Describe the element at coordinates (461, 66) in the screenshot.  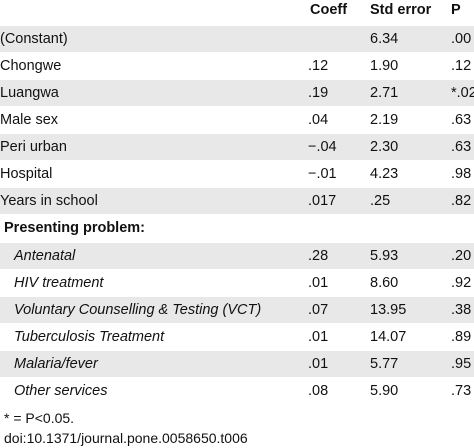
I see `row-p-value: .12` at that location.